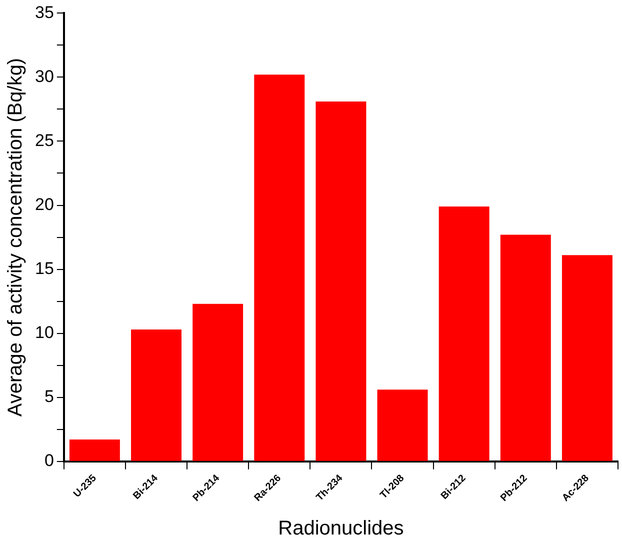 This screenshot has height=545, width=622. Describe the element at coordinates (44, 332) in the screenshot. I see `y-tick-label: 10` at that location.